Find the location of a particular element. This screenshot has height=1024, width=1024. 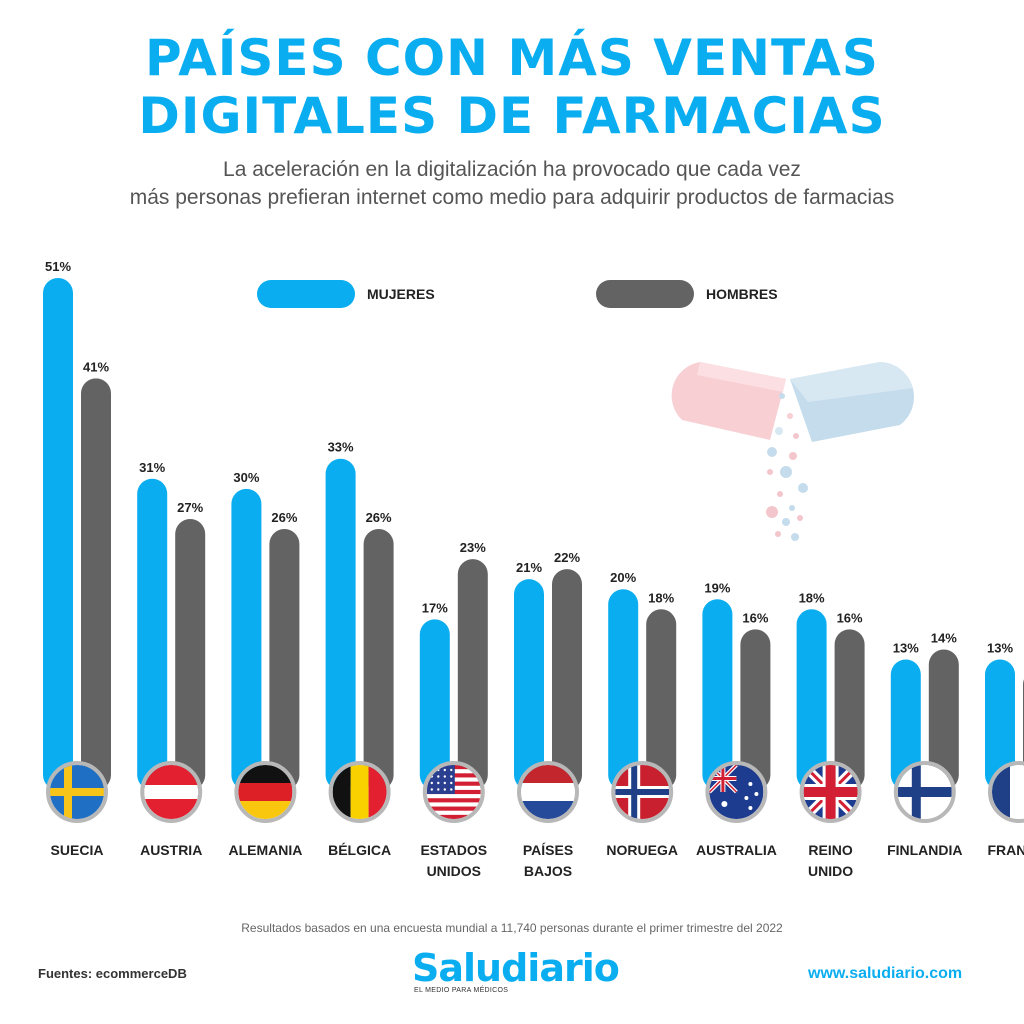

category-label-4: ESTADOS UNIDOS is located at coordinates (453, 860).